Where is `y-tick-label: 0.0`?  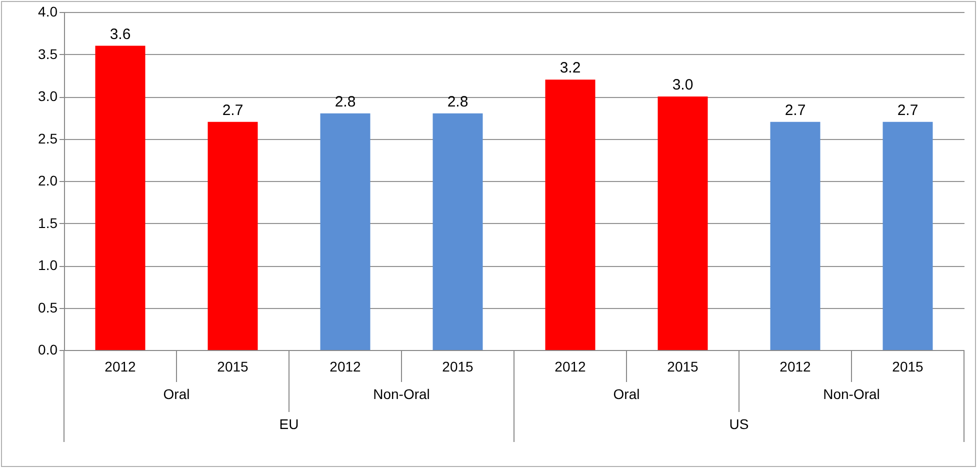 y-tick-label: 0.0 is located at coordinates (48, 350).